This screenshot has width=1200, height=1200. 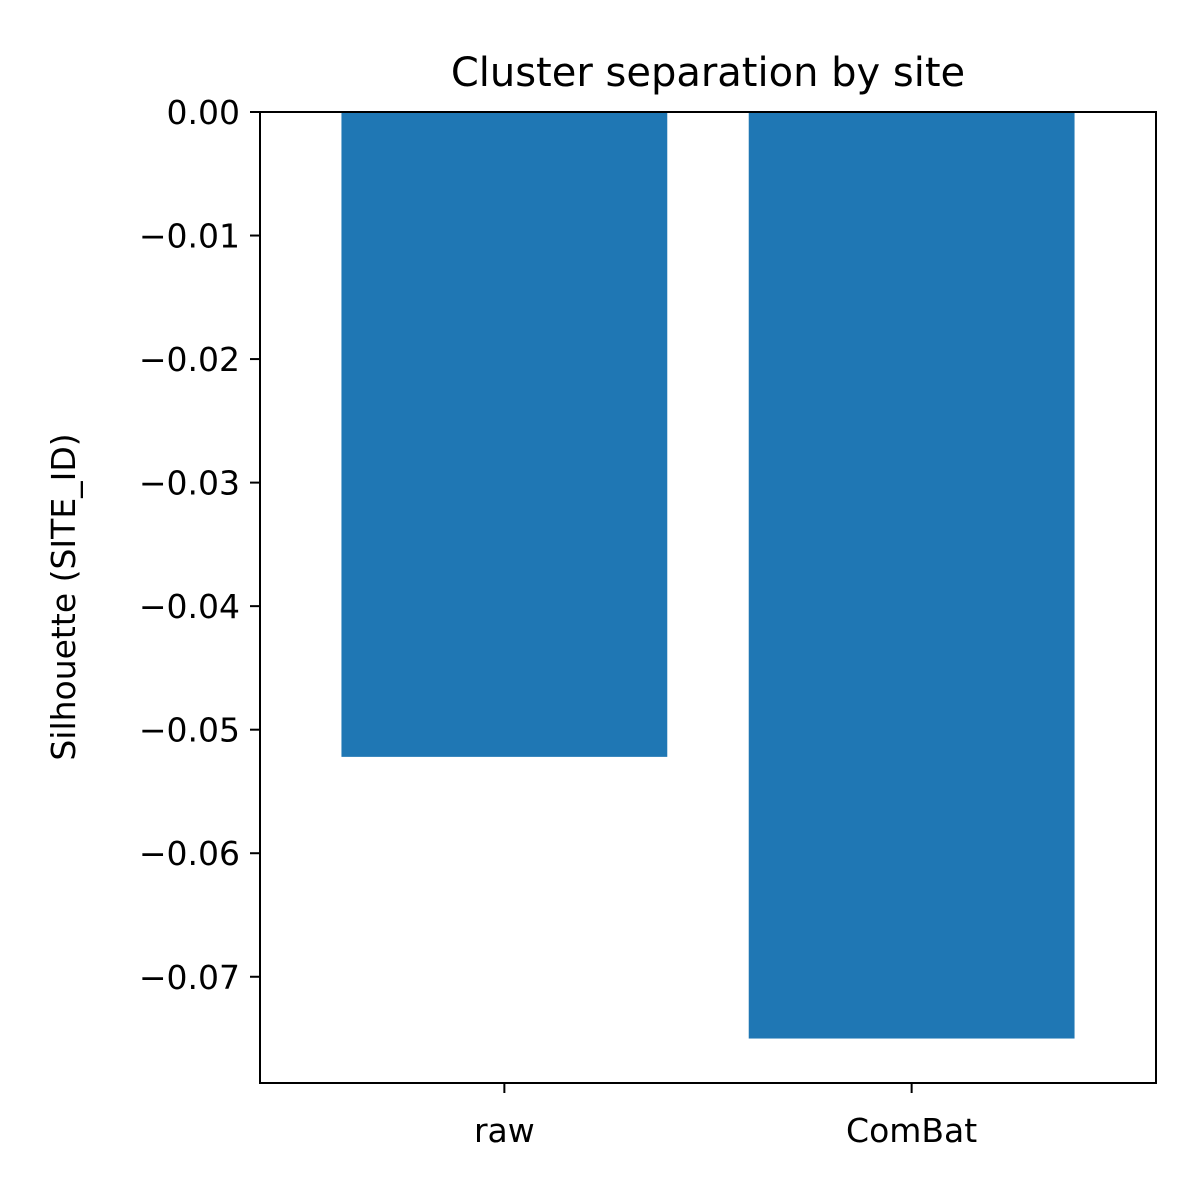 What do you see at coordinates (708, 73) in the screenshot?
I see `chart-title: Cluster separation by site` at bounding box center [708, 73].